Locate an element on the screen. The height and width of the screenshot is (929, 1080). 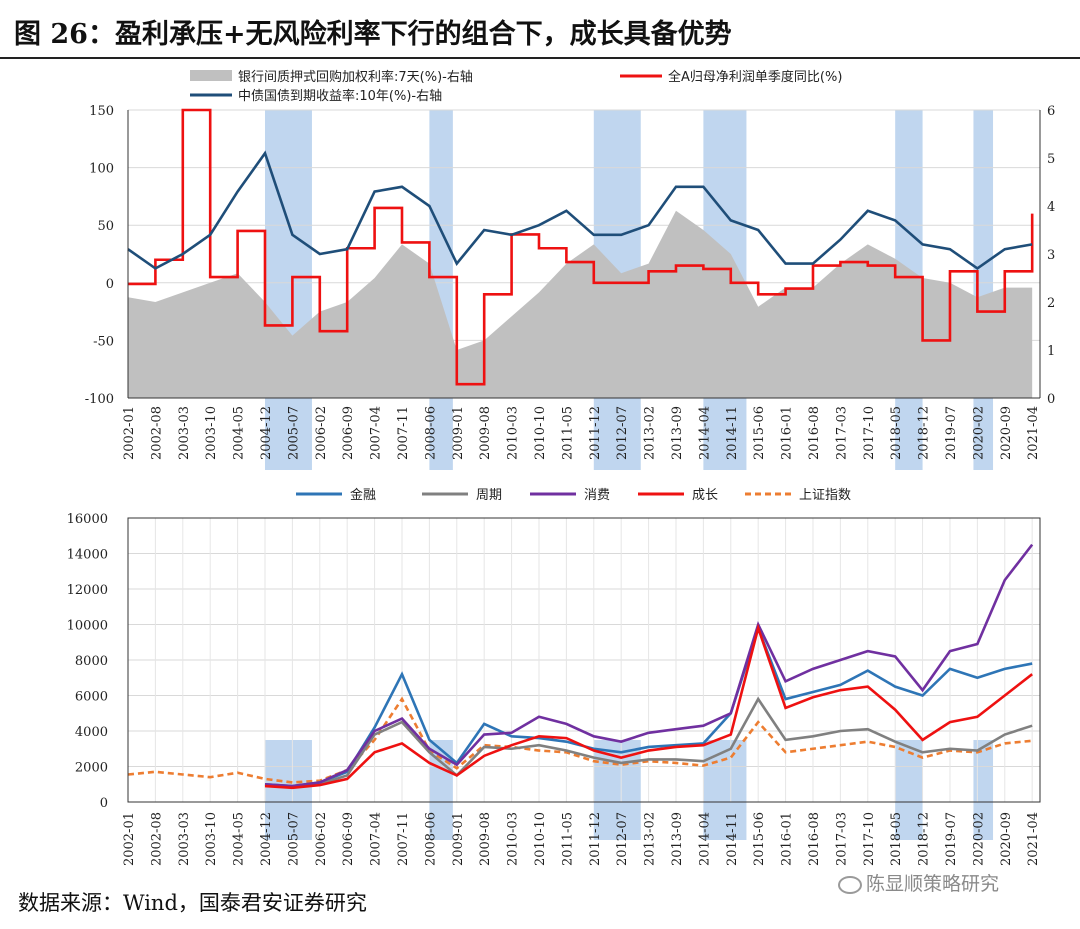
top-x-tick-label: 2019-07 is located at coordinates (951, 433).